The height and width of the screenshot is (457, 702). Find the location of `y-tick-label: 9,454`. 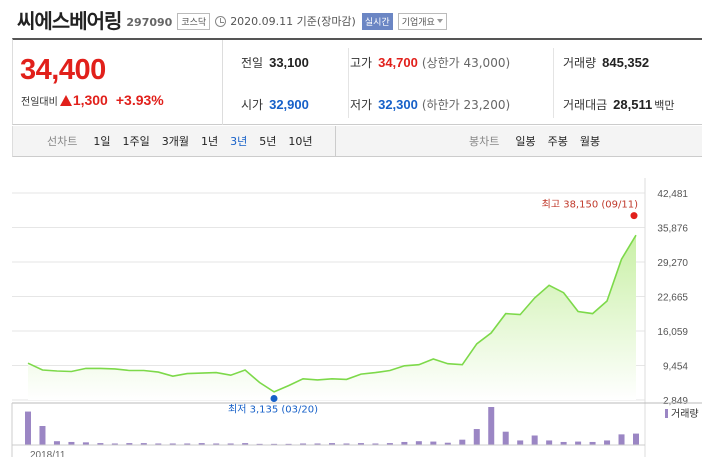

y-tick-label: 9,454 is located at coordinates (675, 367).